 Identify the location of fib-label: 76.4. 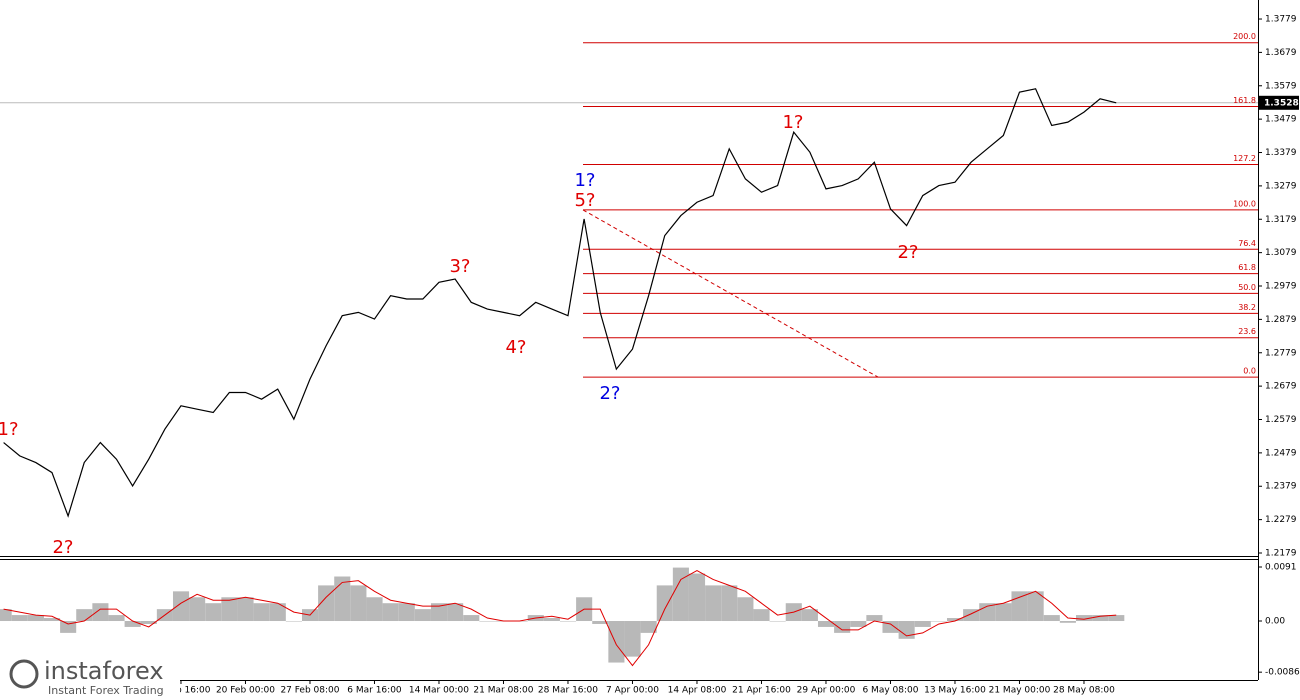
(1247, 243).